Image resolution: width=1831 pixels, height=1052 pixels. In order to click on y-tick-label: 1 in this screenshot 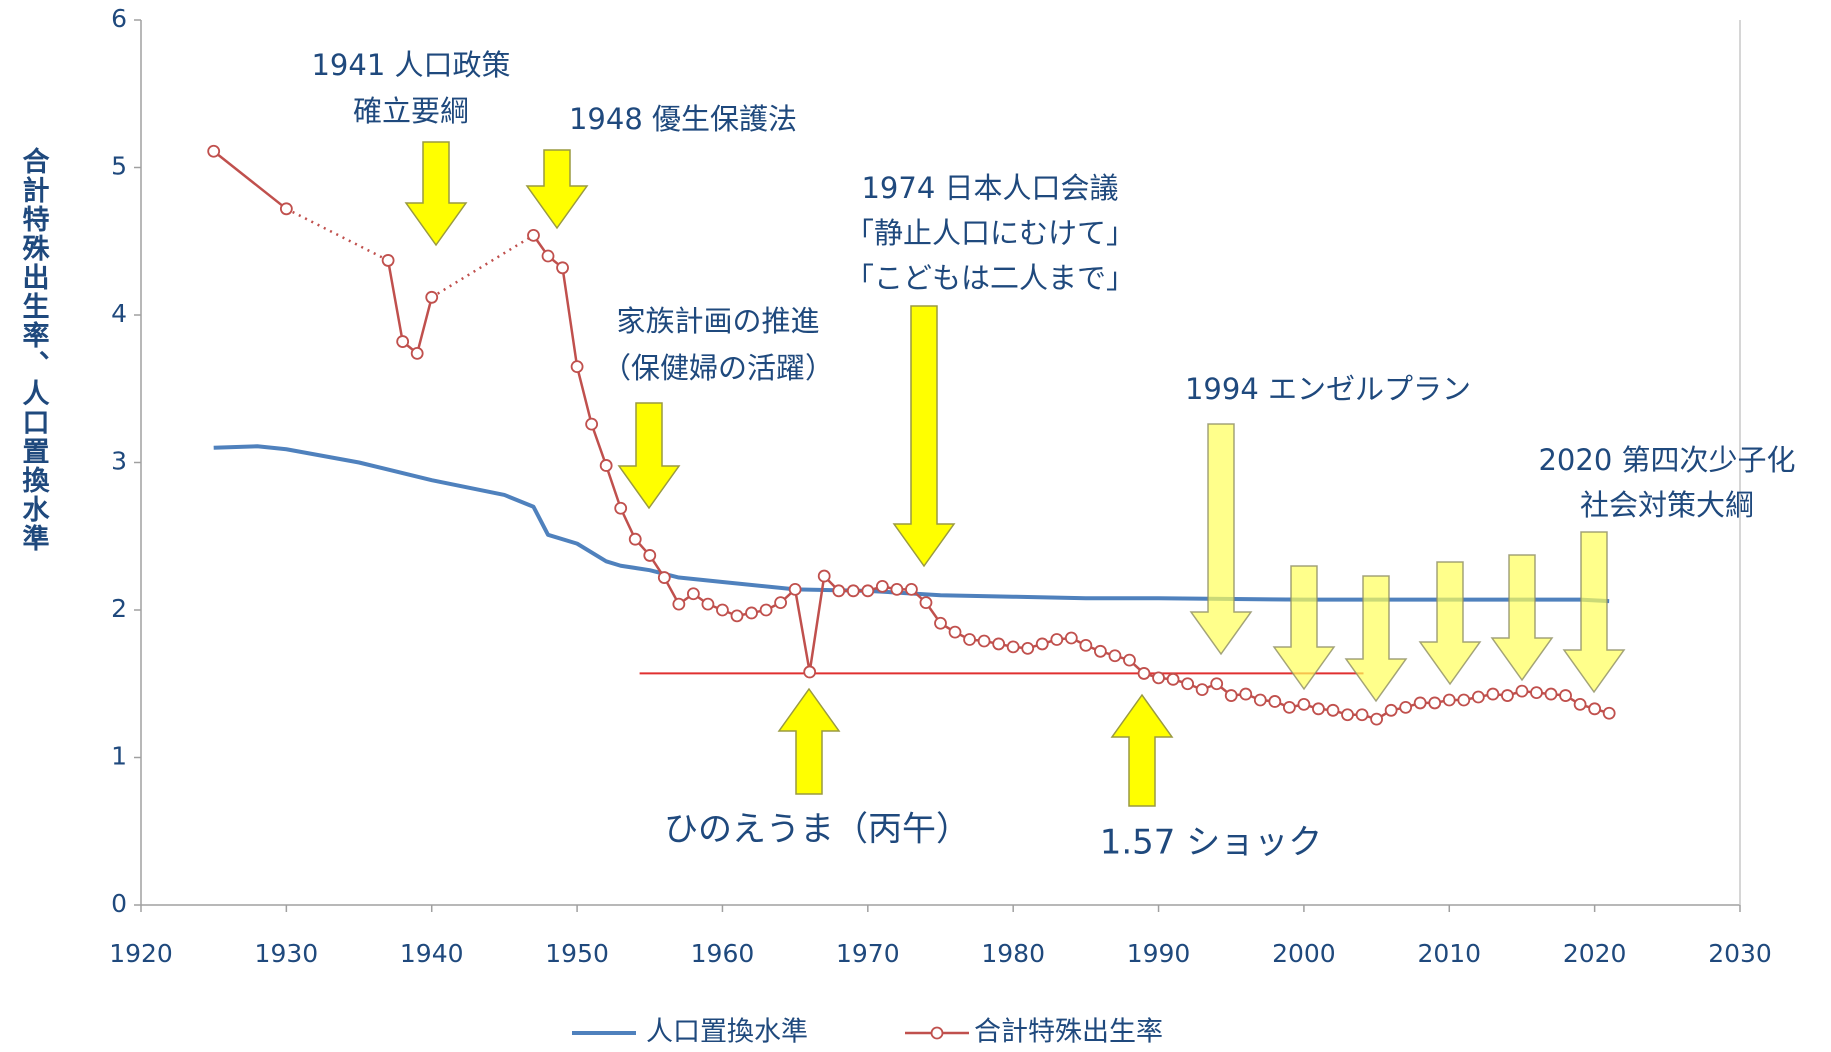, I will do `click(119, 756)`.